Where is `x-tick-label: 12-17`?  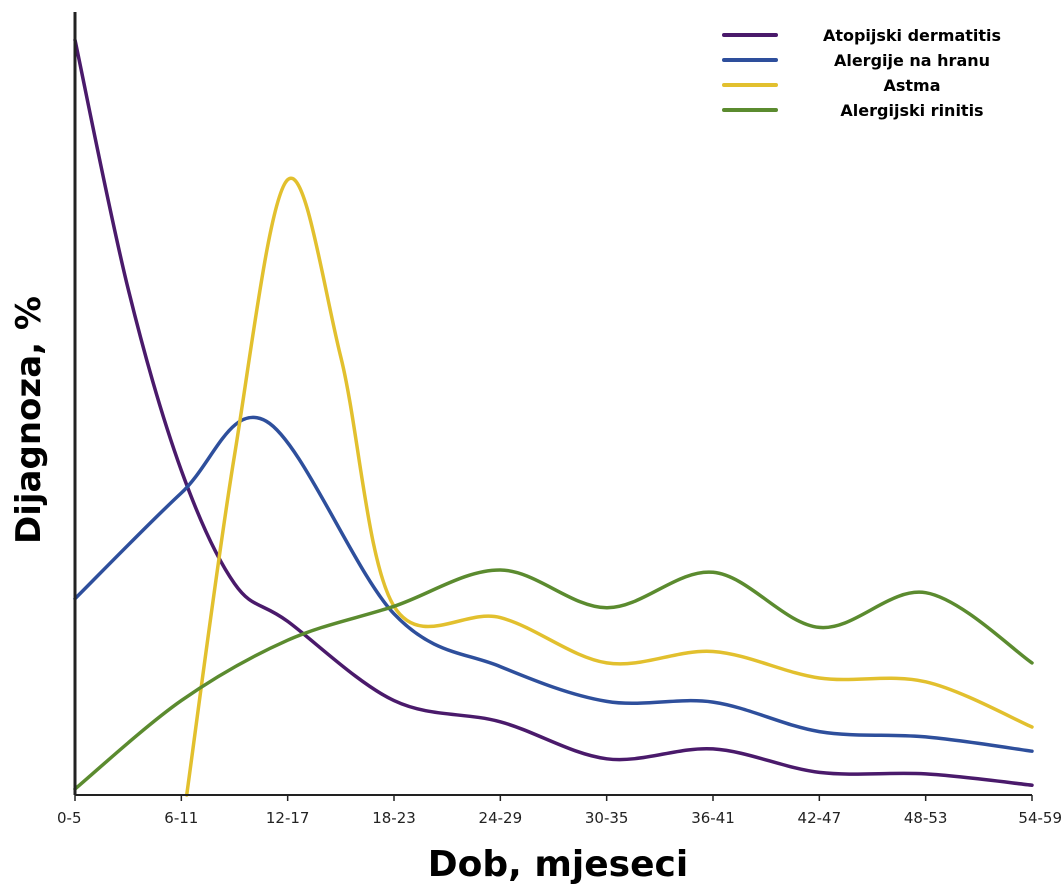 x-tick-label: 12-17 is located at coordinates (288, 818).